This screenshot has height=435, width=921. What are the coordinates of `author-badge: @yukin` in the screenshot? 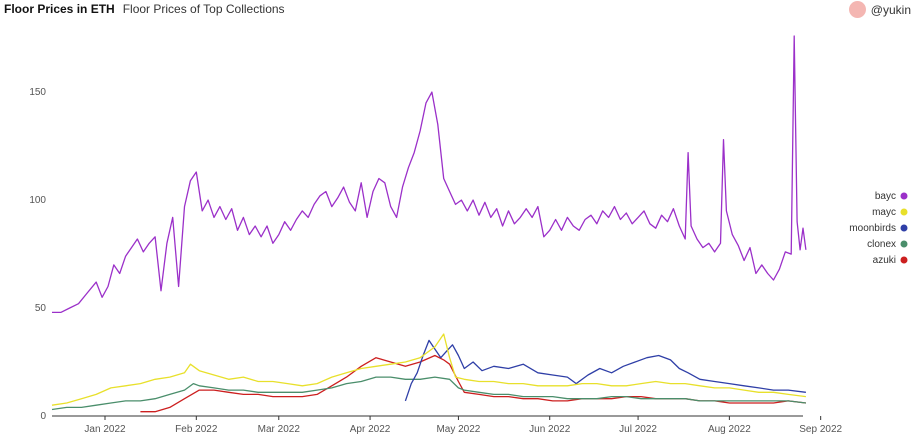 It's located at (879, 9).